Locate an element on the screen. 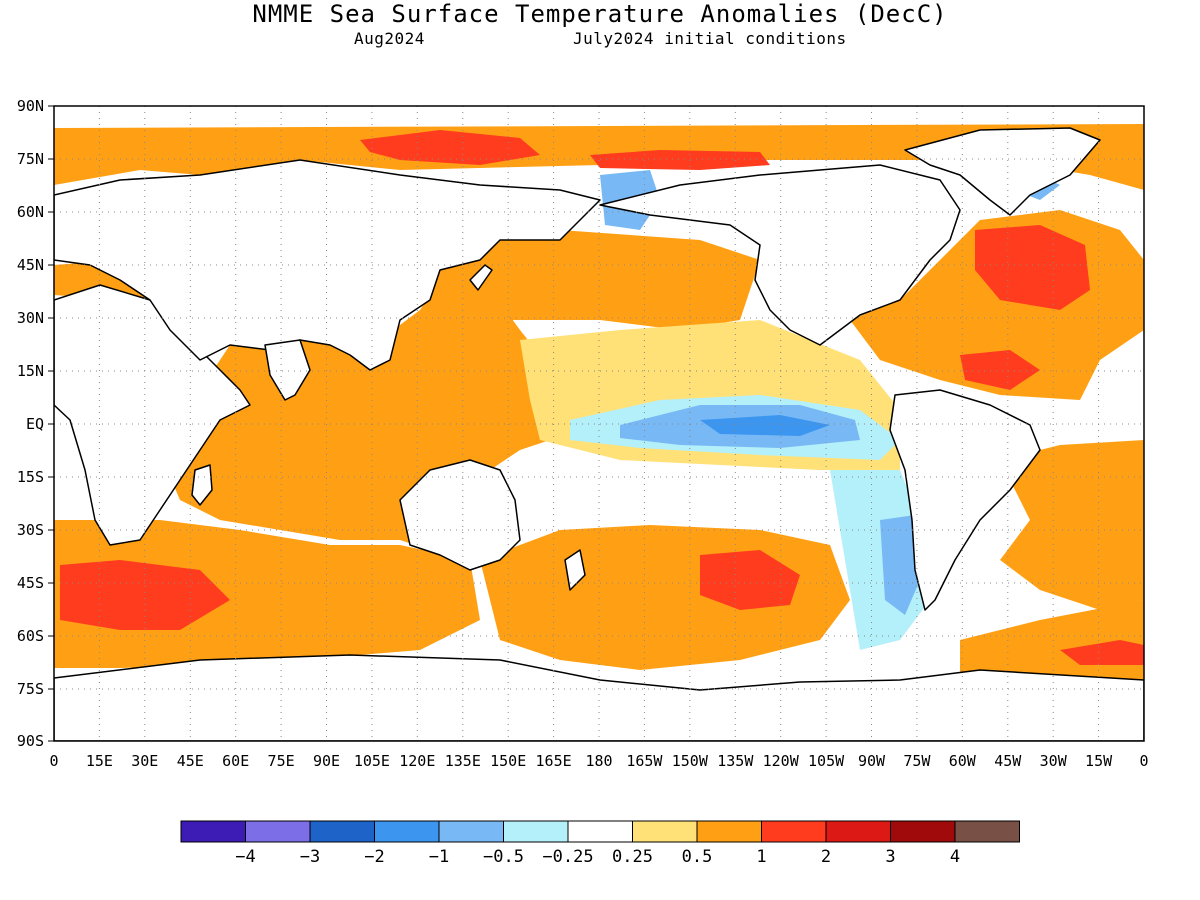 This screenshot has height=900, width=1200. equatorial-pacific-cold-core is located at coordinates (765, 425).